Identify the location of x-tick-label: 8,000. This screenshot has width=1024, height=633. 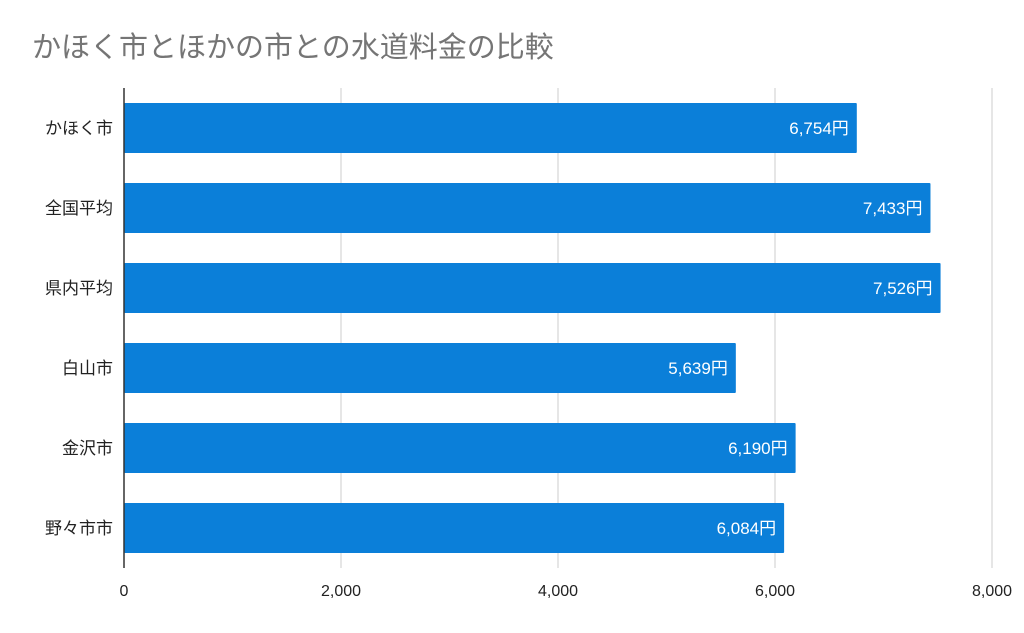
(992, 591).